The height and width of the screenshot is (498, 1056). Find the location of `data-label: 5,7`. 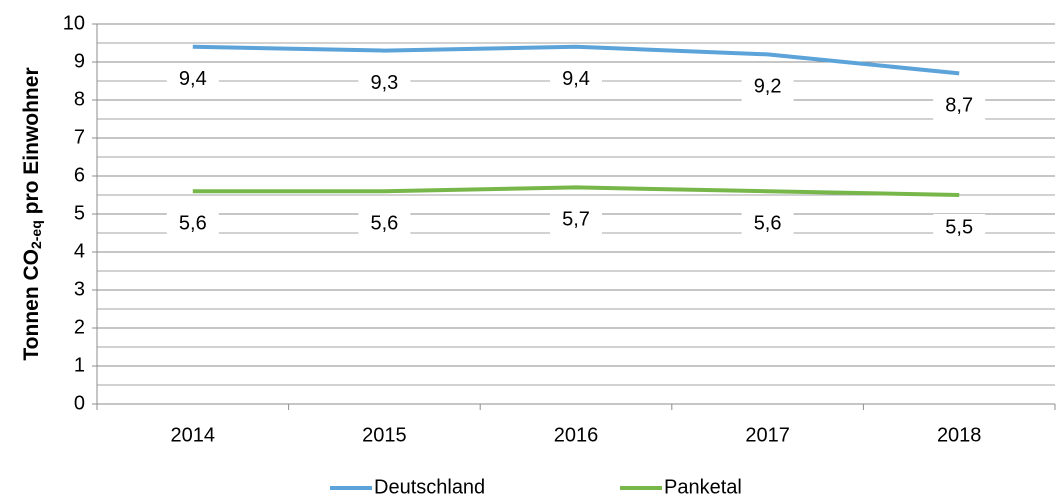

data-label: 5,7 is located at coordinates (576, 220).